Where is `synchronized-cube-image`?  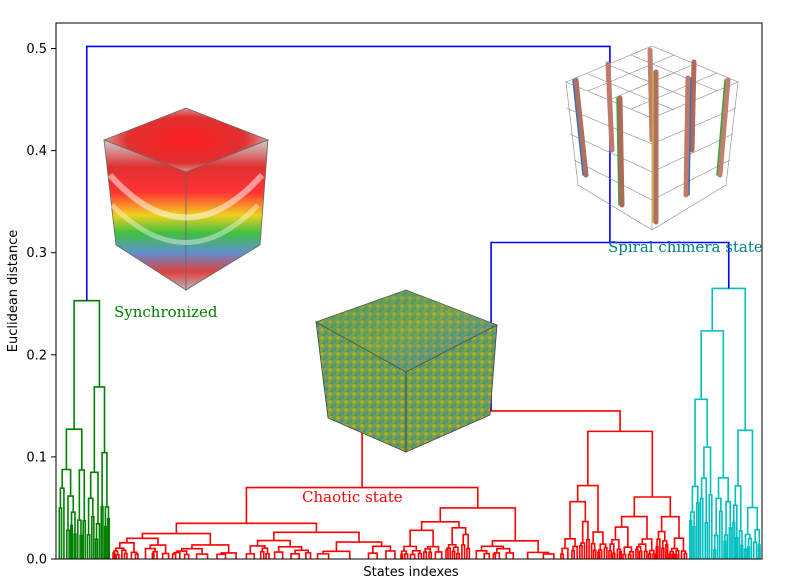
synchronized-cube-image is located at coordinates (186, 199).